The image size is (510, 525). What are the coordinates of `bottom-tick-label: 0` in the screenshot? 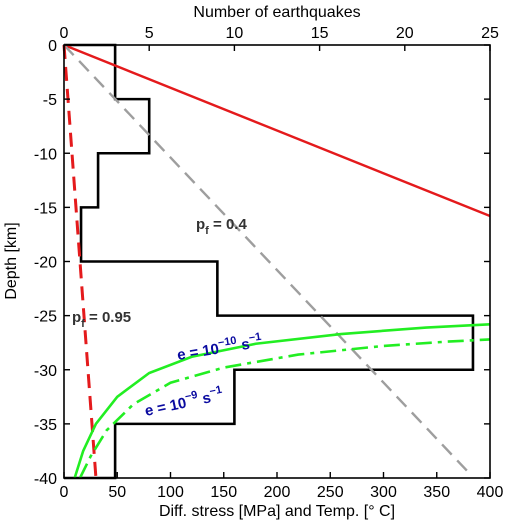 It's located at (64, 492).